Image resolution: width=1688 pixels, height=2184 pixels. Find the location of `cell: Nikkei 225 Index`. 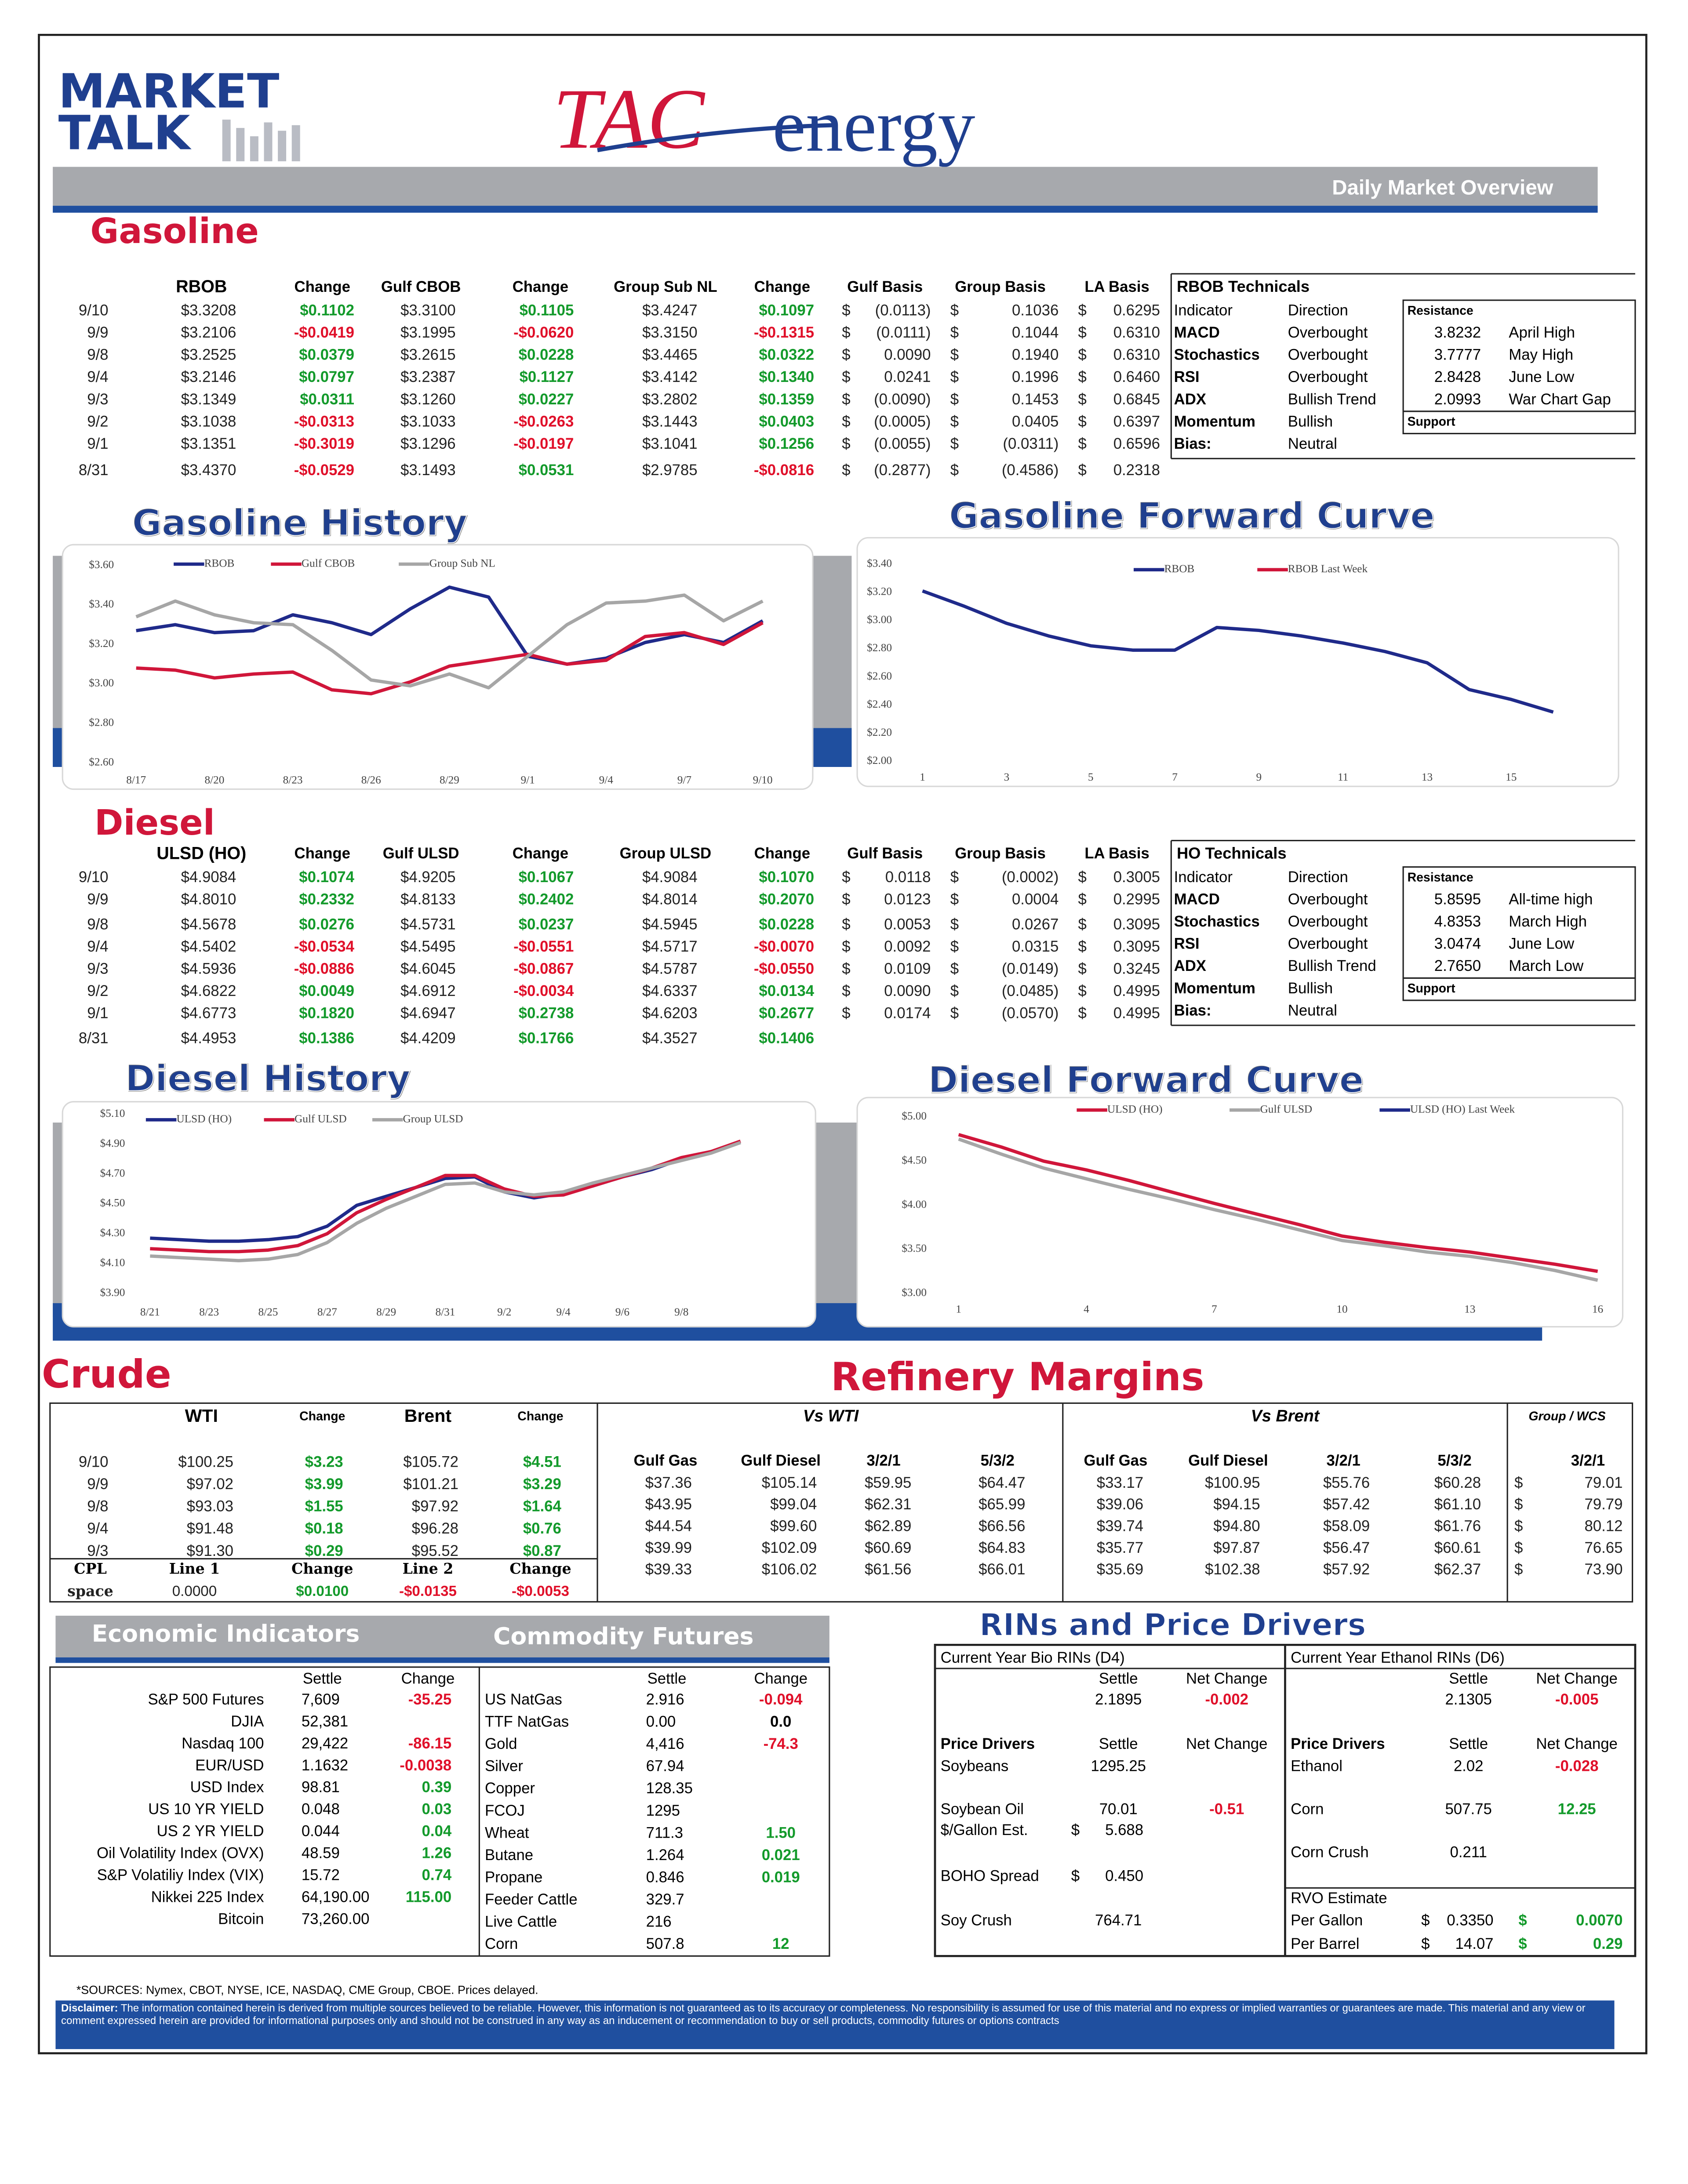

cell: Nikkei 225 Index is located at coordinates (207, 1897).